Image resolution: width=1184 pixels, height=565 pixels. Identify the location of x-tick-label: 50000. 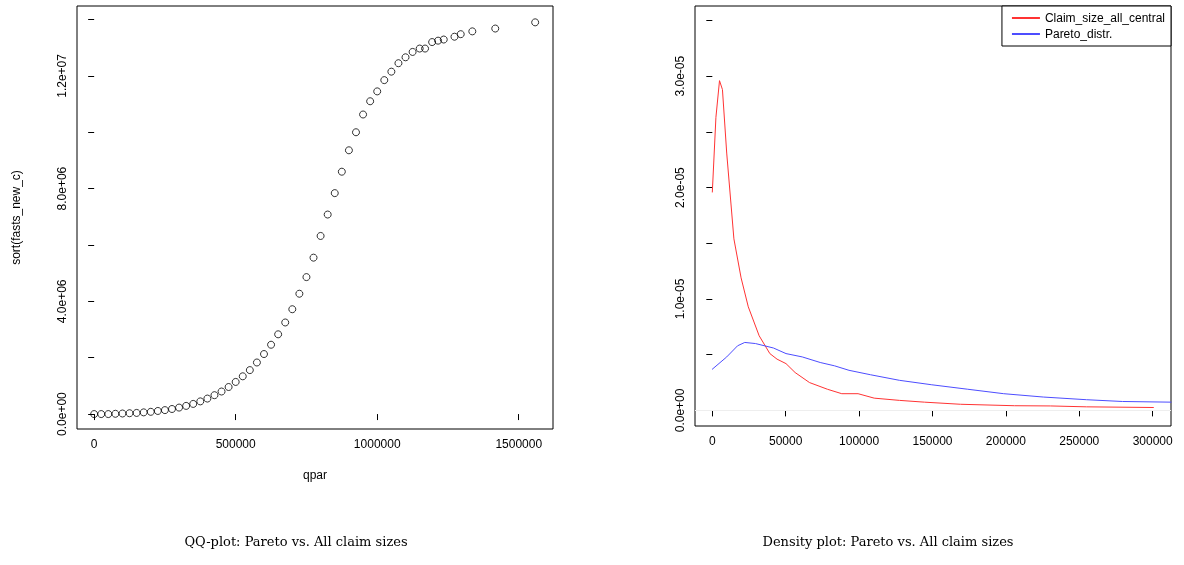
(786, 441).